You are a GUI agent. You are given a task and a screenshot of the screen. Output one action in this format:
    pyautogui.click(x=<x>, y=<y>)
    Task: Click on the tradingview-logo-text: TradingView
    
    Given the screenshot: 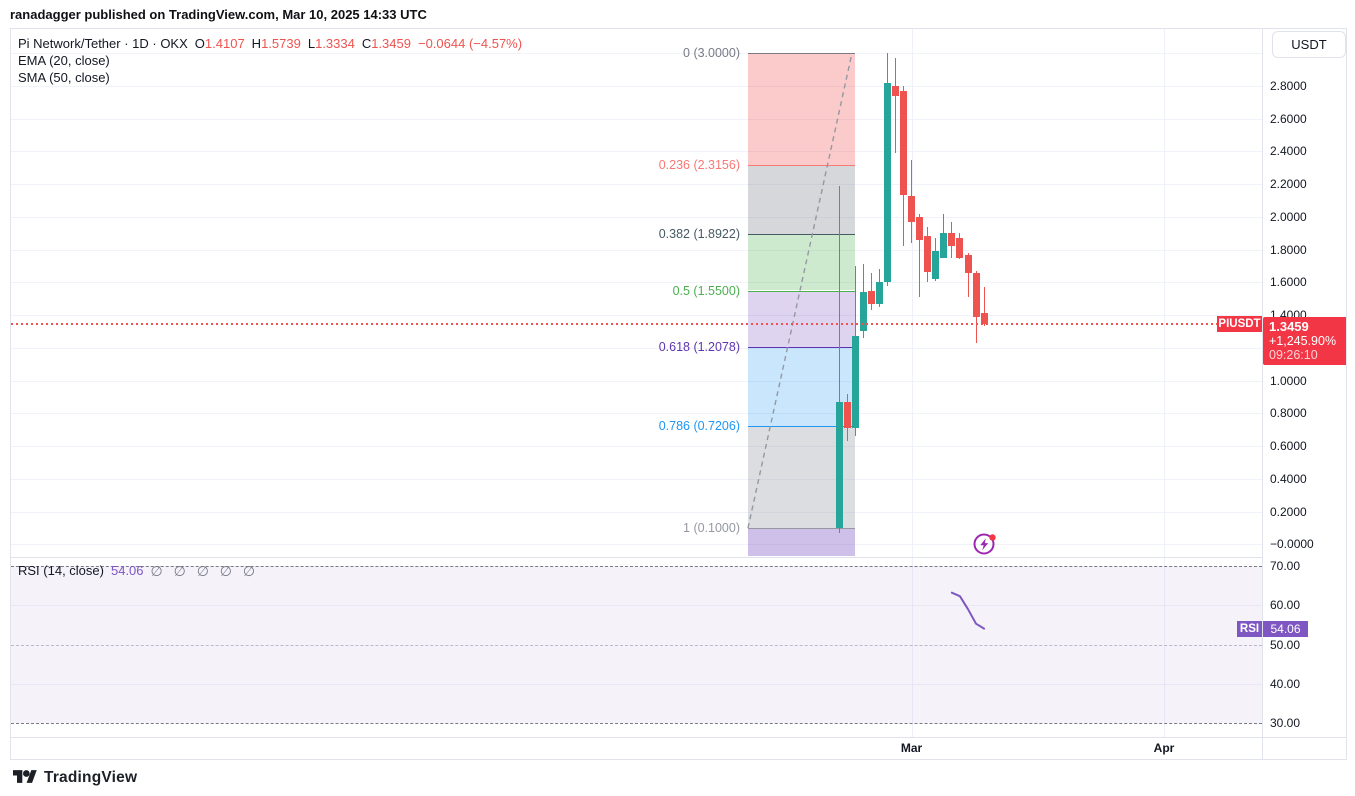 What is the action you would take?
    pyautogui.click(x=91, y=777)
    